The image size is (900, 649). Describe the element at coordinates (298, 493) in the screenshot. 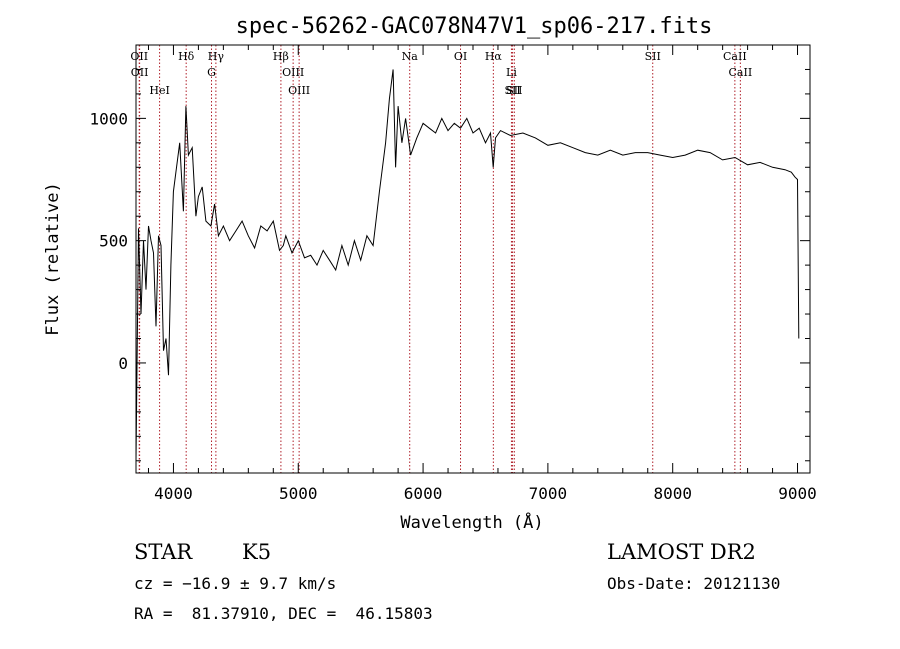

I see `x-tick-label: 5000` at that location.